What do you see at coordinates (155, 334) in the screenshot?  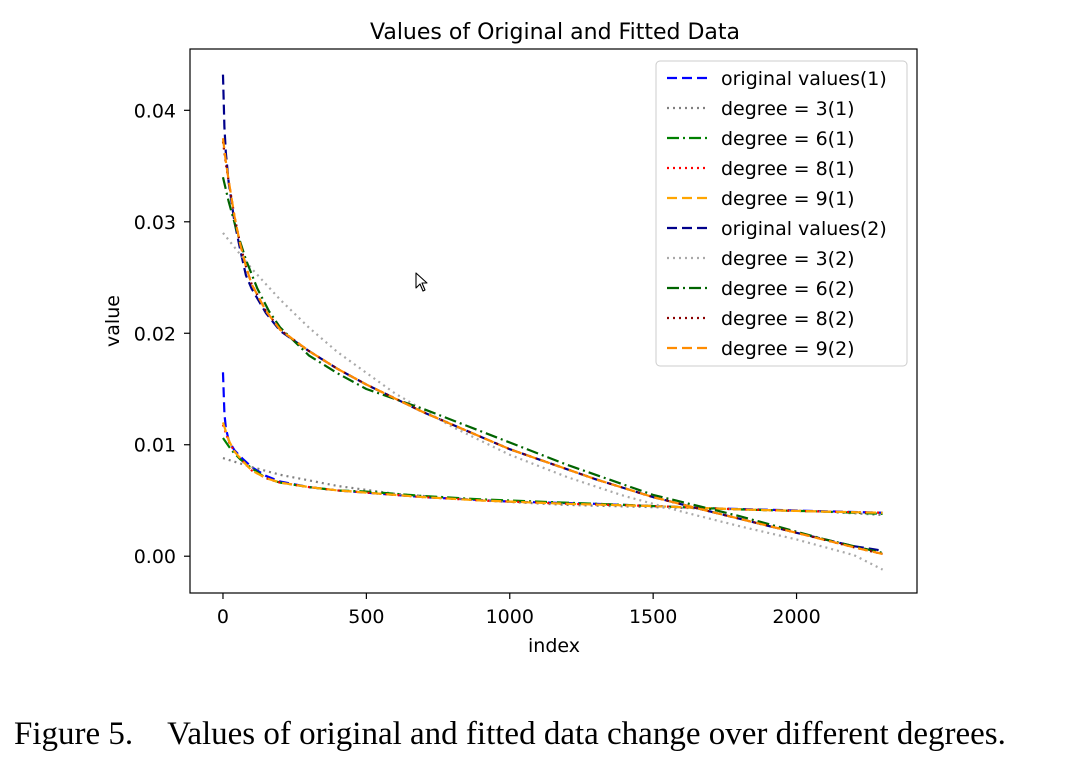 I see `y-tick-label: 0.02` at bounding box center [155, 334].